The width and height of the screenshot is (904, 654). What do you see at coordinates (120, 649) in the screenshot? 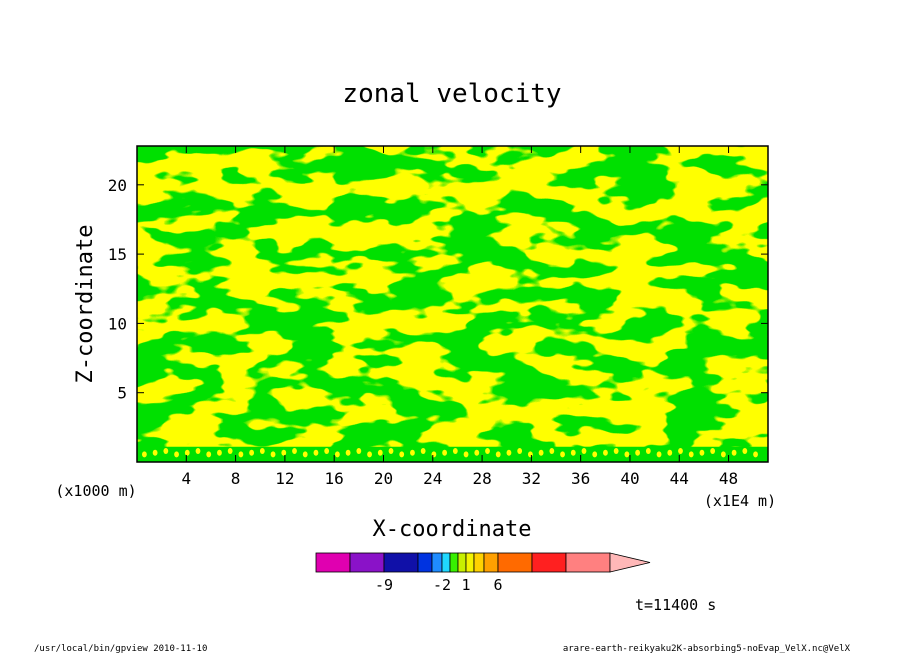
I see `footer-left: /usr/local/bin/gpview 2010-11-10` at bounding box center [120, 649].